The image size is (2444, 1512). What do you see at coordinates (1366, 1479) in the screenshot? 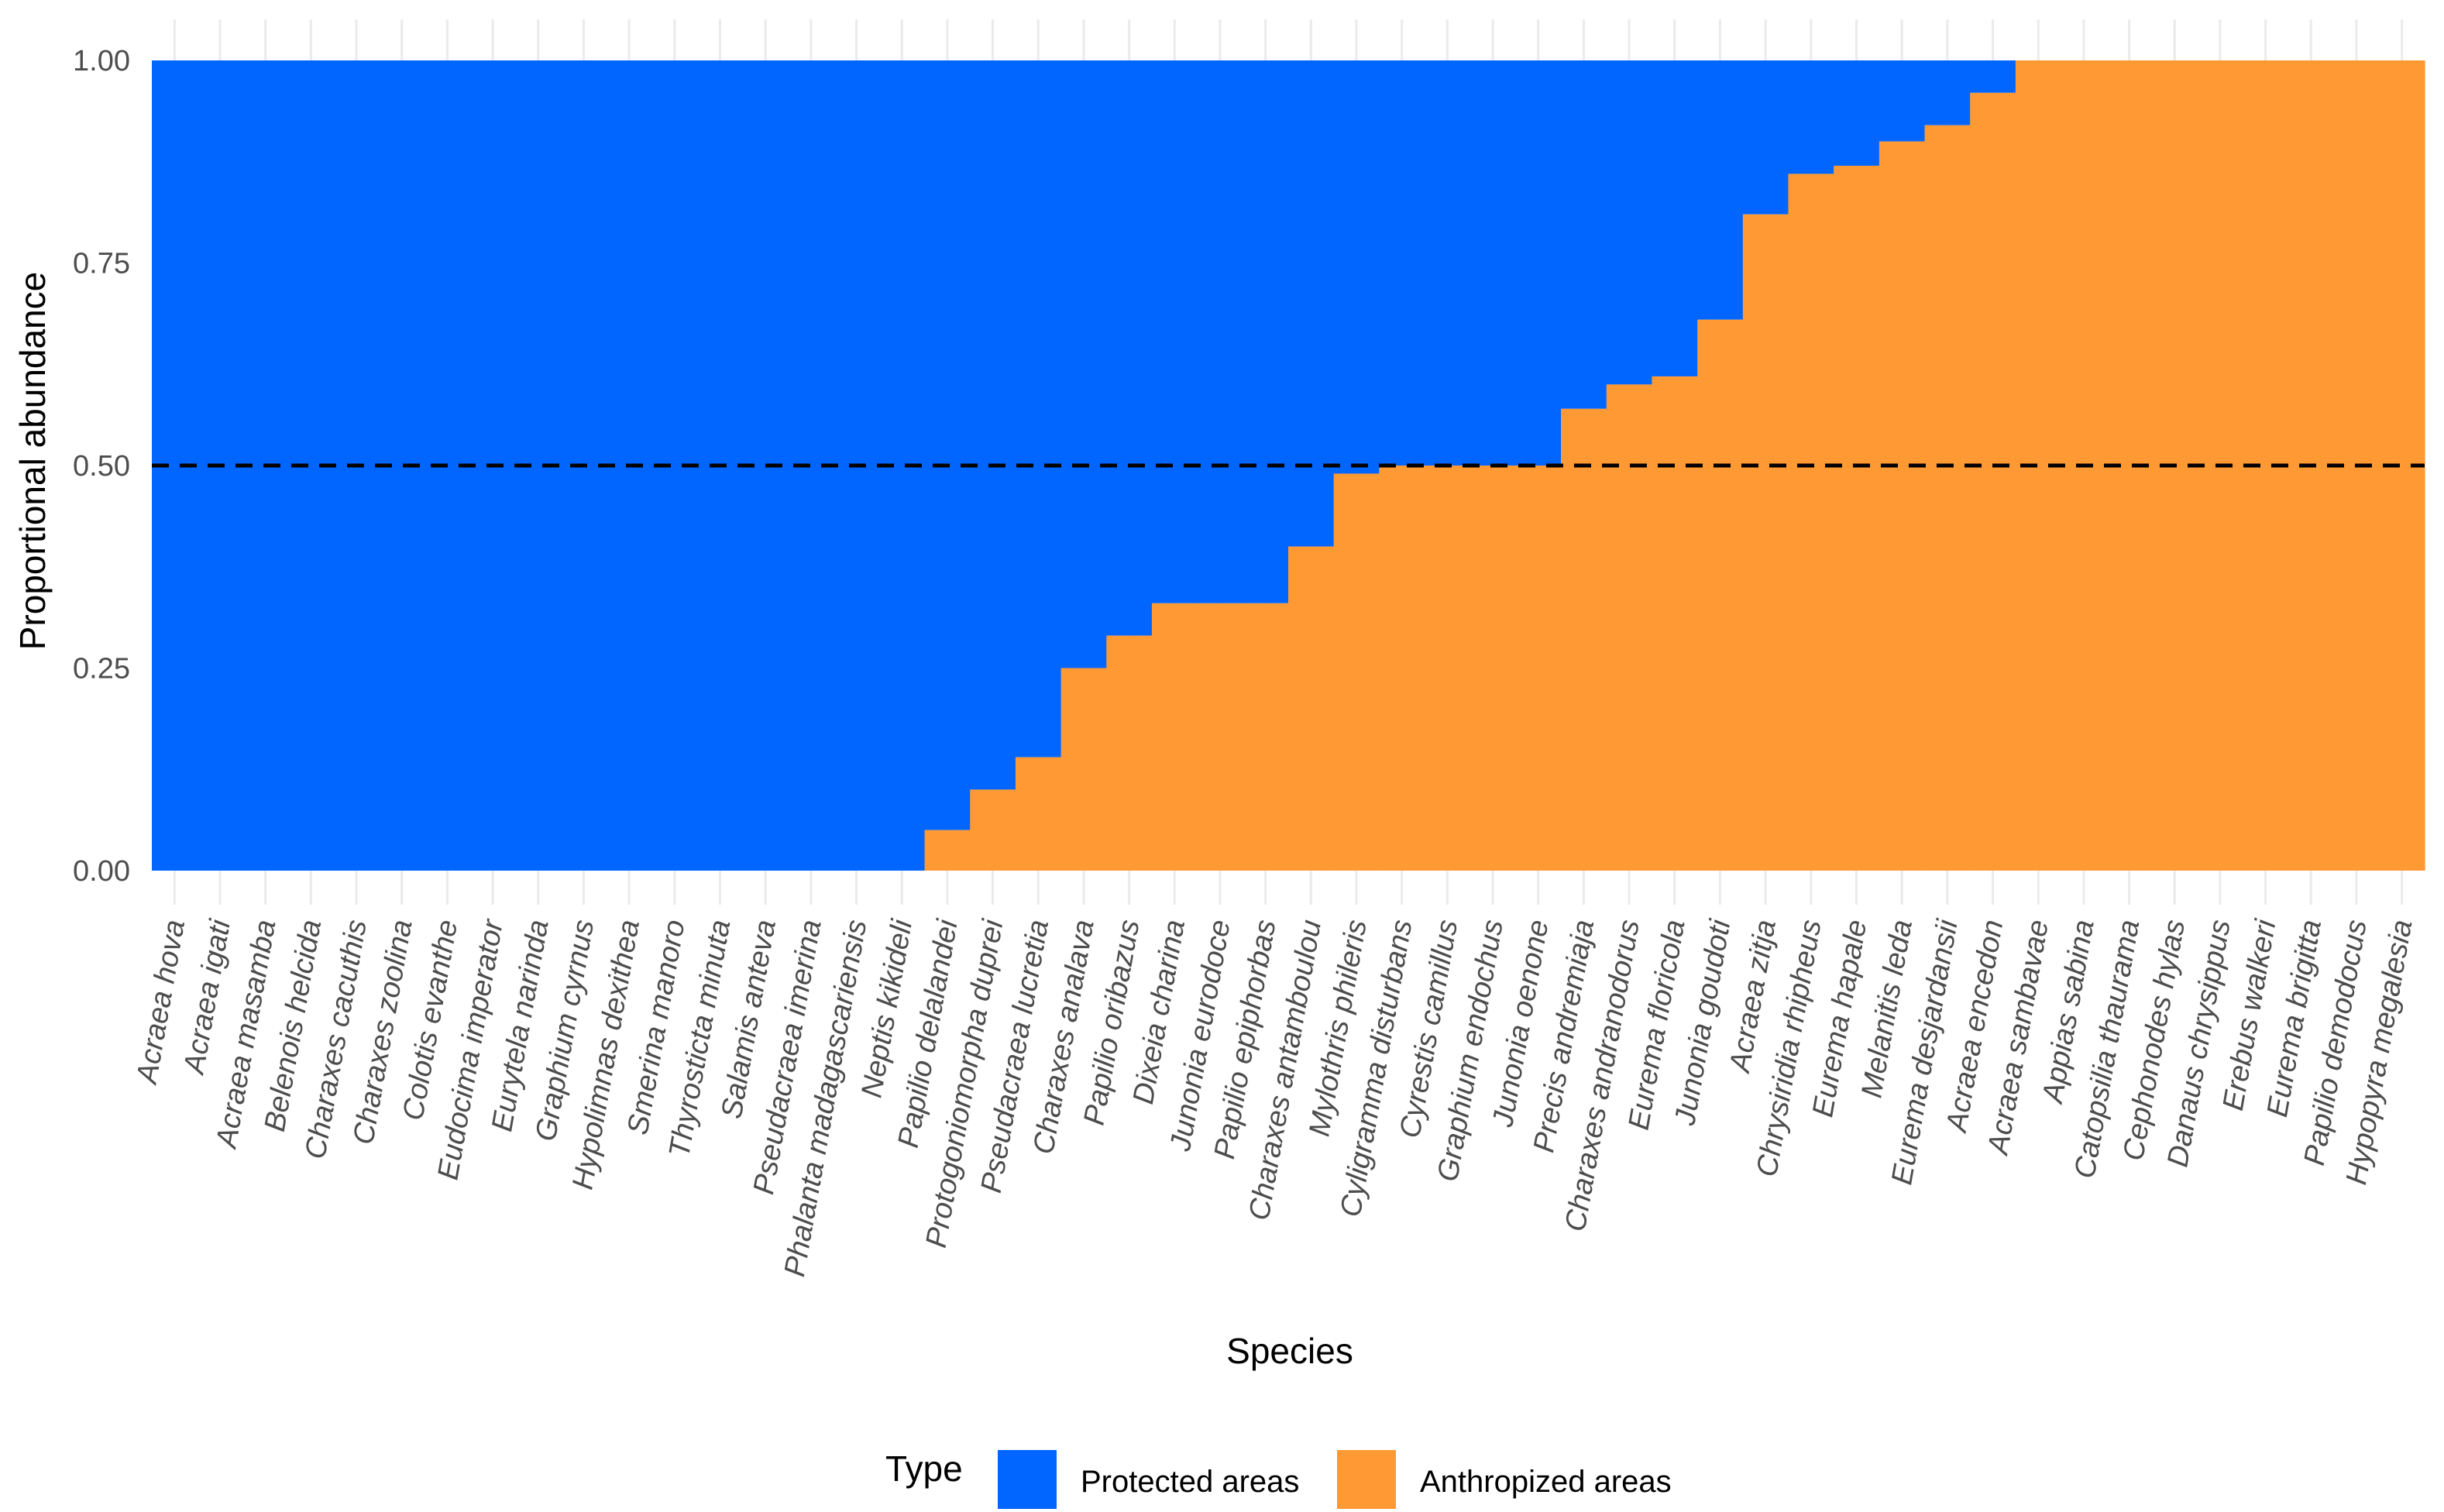
I see `legend-swatch-anthropized` at bounding box center [1366, 1479].